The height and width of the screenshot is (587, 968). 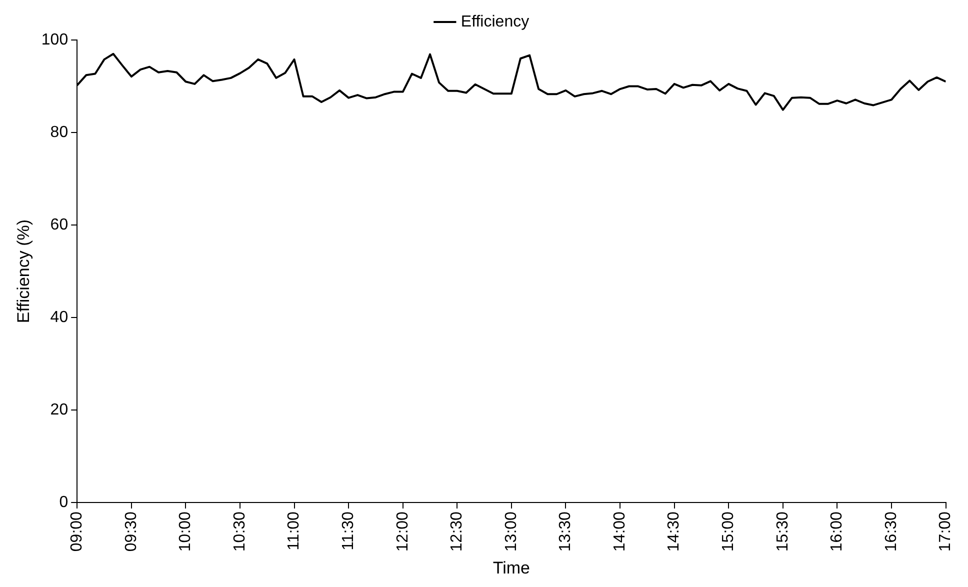 I want to click on x-tick-label: 09:00, so click(x=77, y=531).